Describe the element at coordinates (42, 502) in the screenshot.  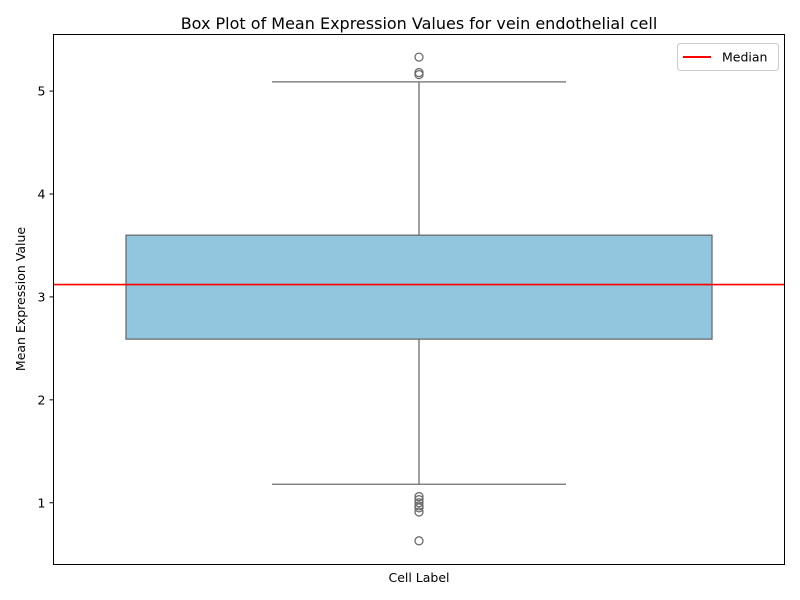
I see `y-tick-label: 1` at that location.